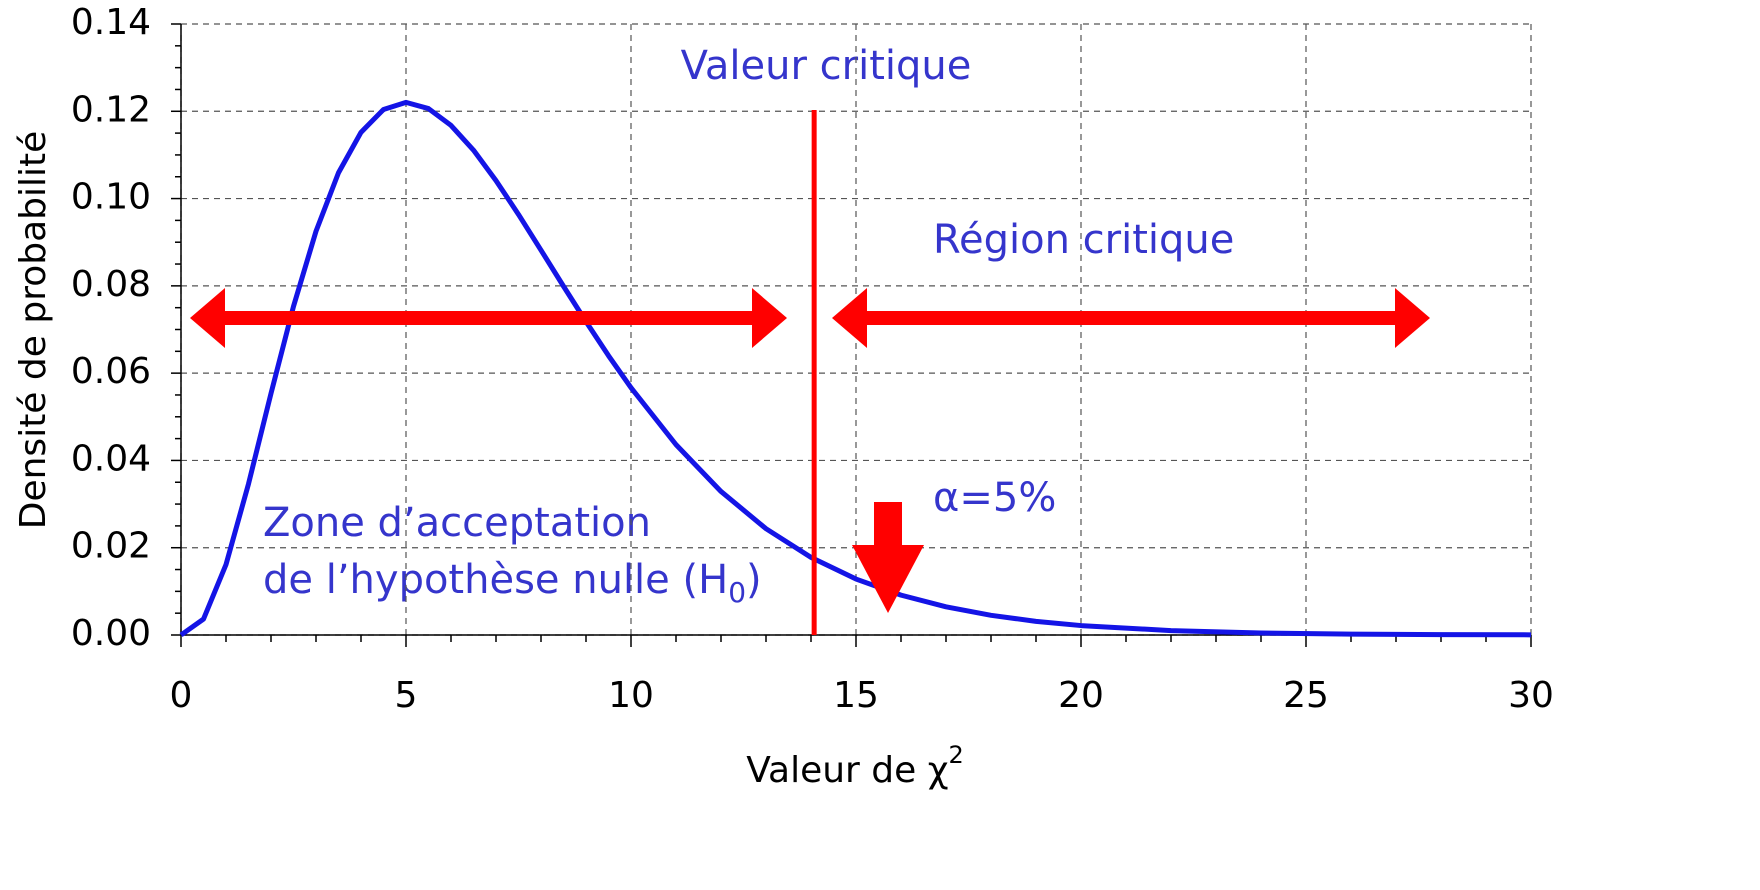  I want to click on annotation-text: de l’hypothèse nulle (H, so click(495, 580).